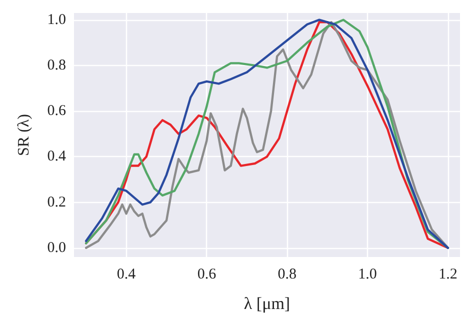  Describe the element at coordinates (287, 274) in the screenshot. I see `x-tick-label: 0.8` at that location.